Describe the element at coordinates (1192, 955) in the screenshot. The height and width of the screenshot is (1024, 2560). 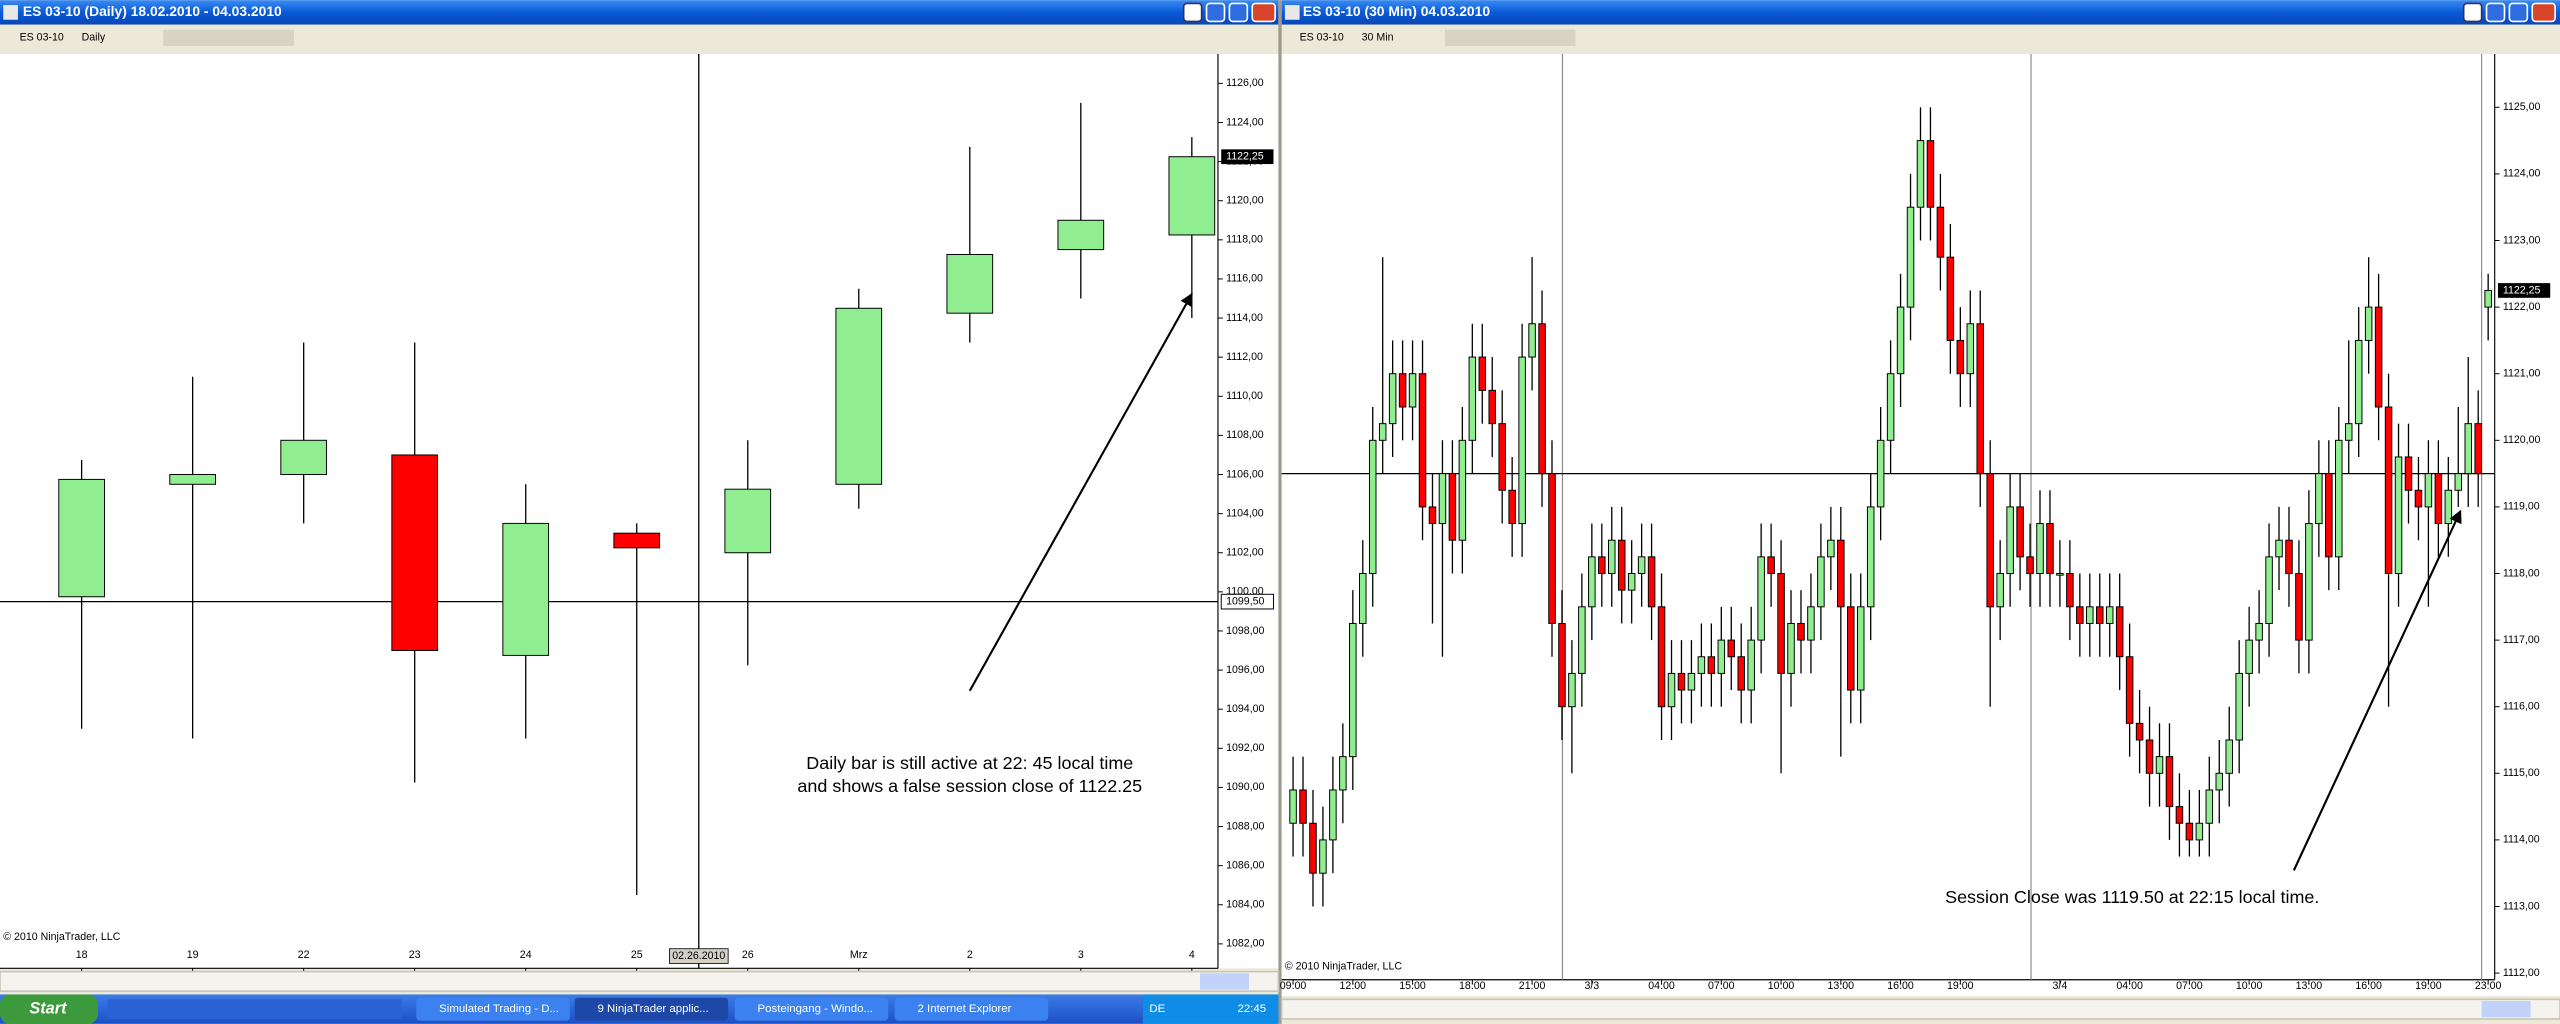
I see `x-tick-label: 4` at that location.